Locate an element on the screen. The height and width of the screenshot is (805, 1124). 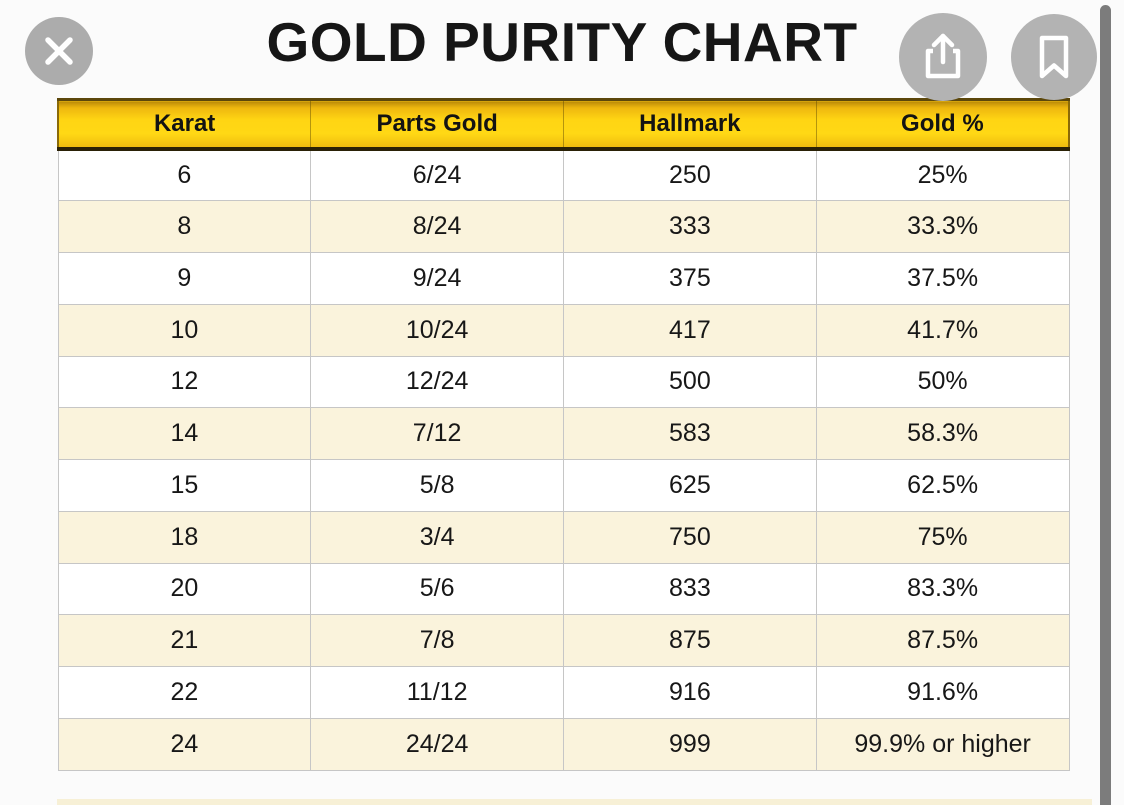
table-cell: 250 is located at coordinates (690, 175).